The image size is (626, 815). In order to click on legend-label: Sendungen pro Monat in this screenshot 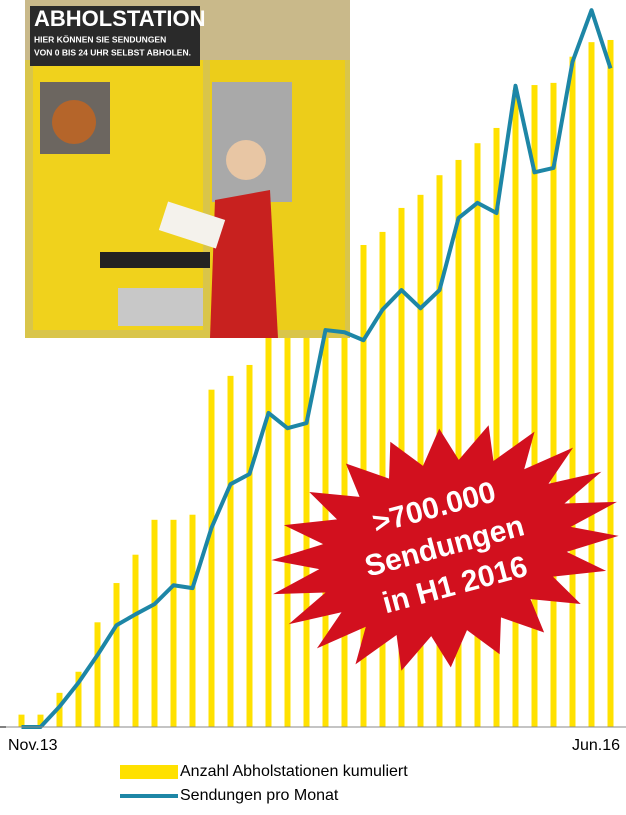, I will do `click(259, 795)`.